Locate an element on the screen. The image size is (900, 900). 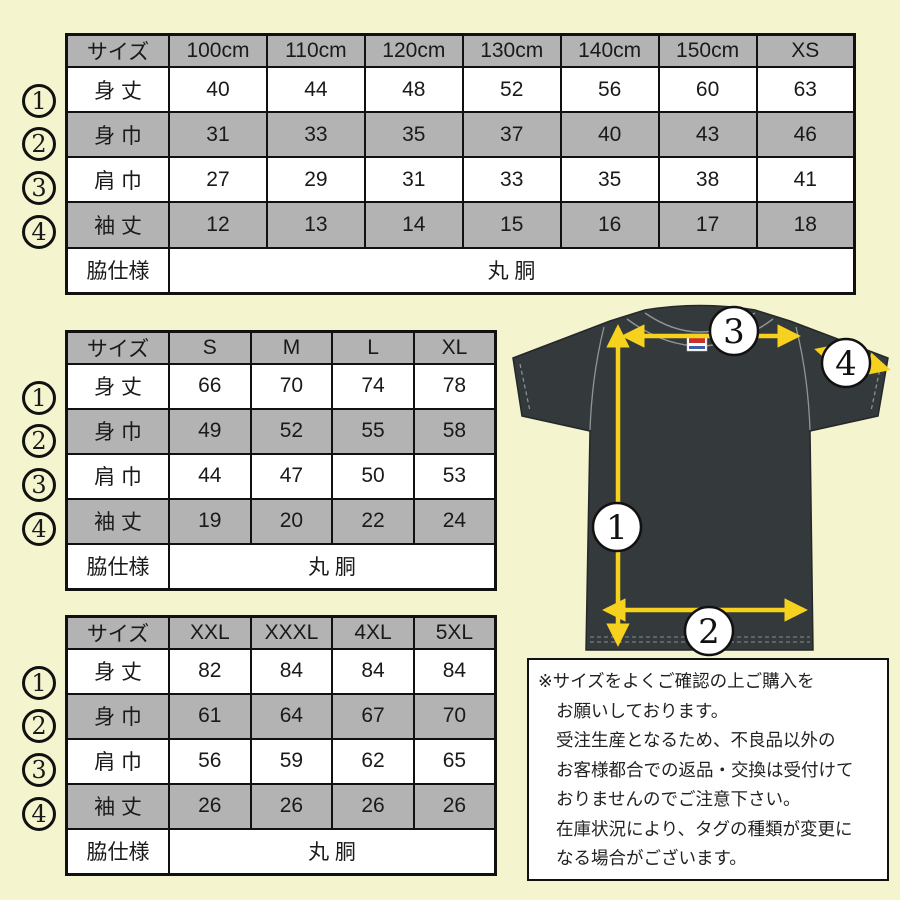
left-sleeve-stitch is located at coordinates (525, 387).